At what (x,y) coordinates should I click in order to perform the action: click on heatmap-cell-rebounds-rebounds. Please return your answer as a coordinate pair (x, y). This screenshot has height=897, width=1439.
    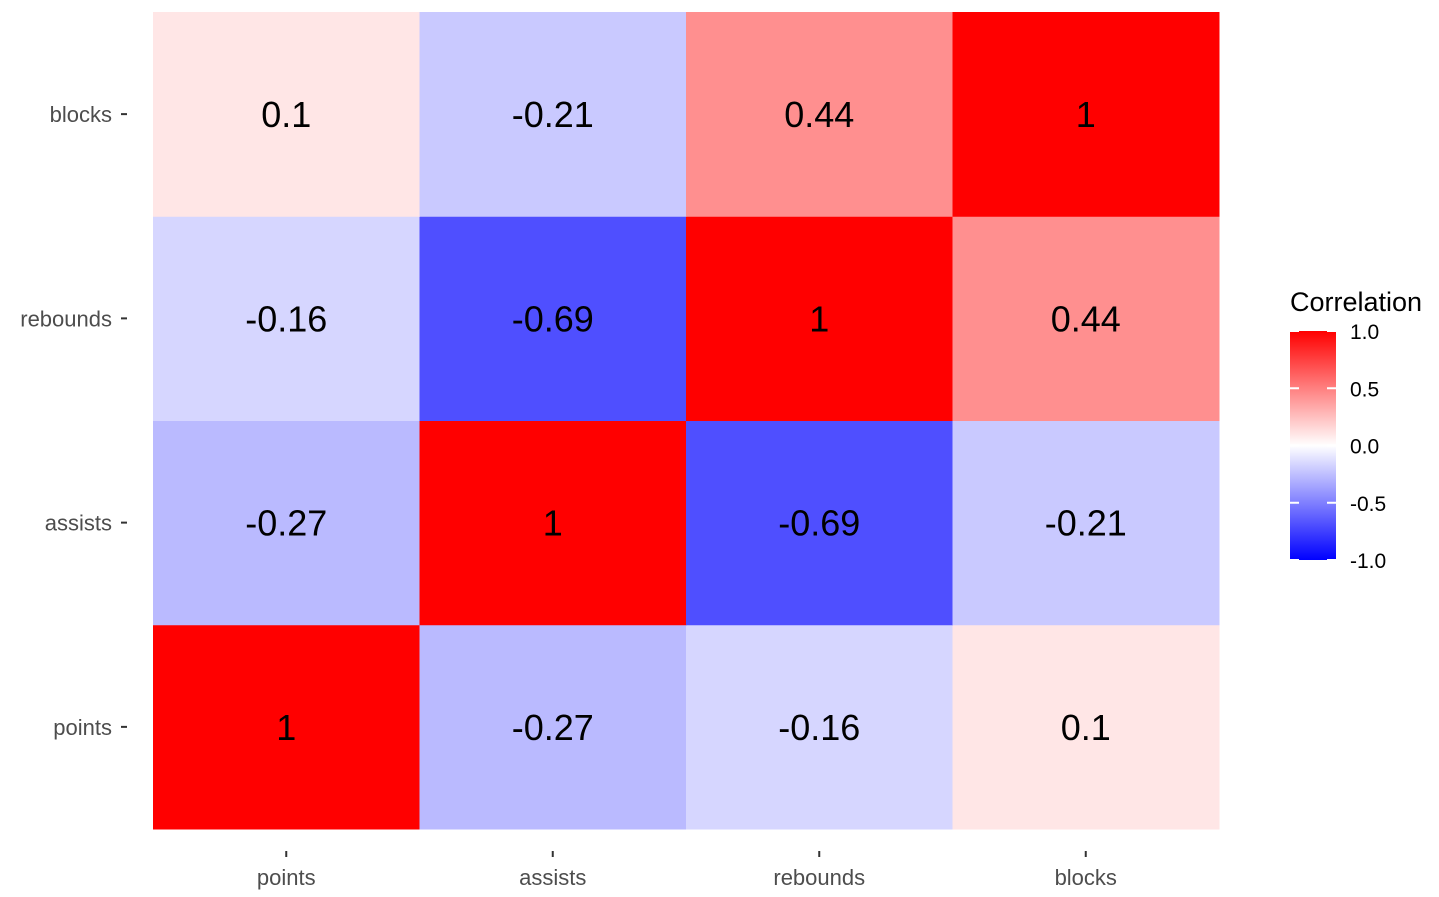
    Looking at the image, I should click on (819, 318).